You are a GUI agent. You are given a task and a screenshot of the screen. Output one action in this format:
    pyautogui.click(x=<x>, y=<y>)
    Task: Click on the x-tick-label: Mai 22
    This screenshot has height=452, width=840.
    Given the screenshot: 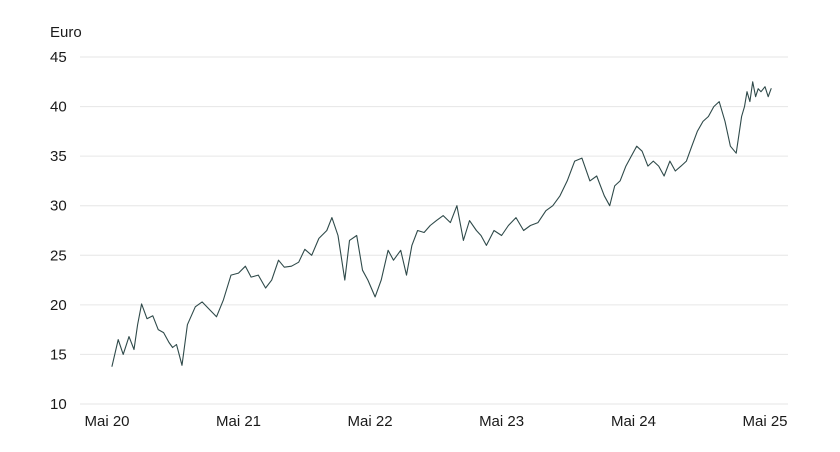 What is the action you would take?
    pyautogui.click(x=370, y=421)
    